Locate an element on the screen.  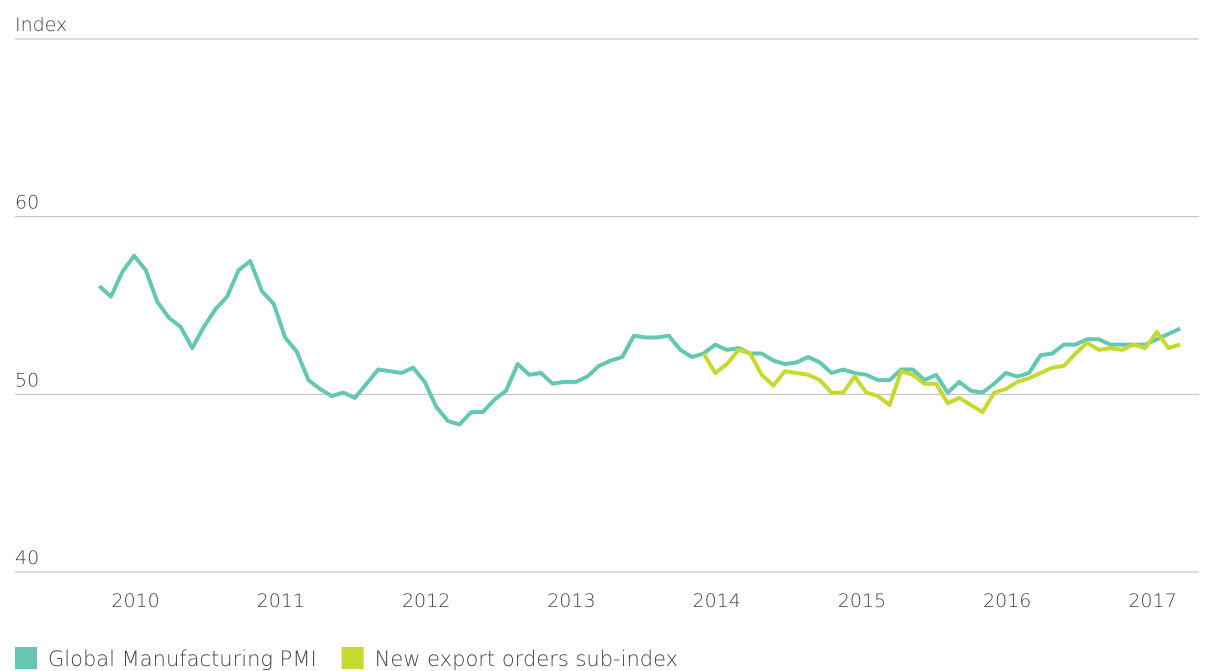
legend-label: Global Manufacturing PMI is located at coordinates (182, 659).